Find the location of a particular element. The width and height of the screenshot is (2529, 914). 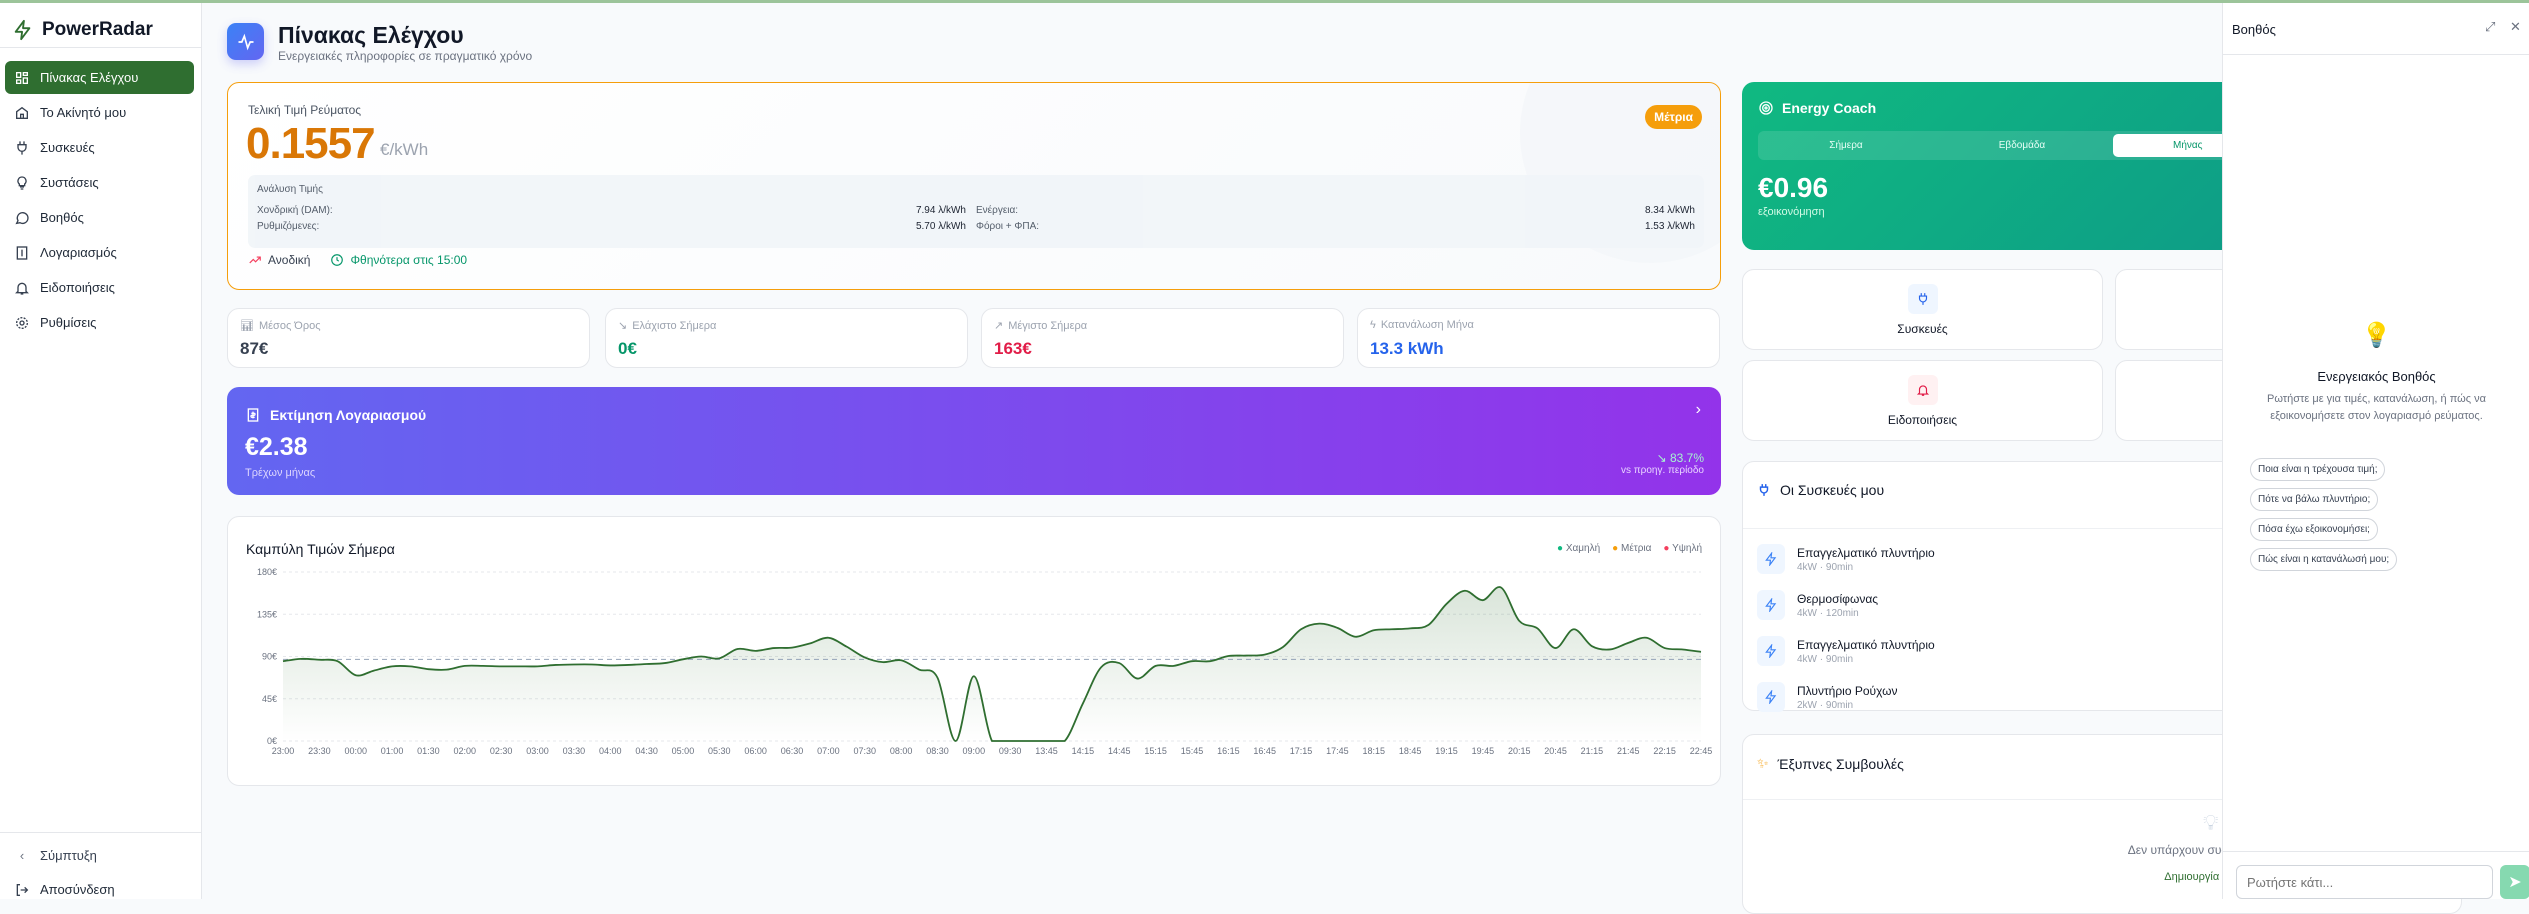

clock-icon is located at coordinates (337, 260).